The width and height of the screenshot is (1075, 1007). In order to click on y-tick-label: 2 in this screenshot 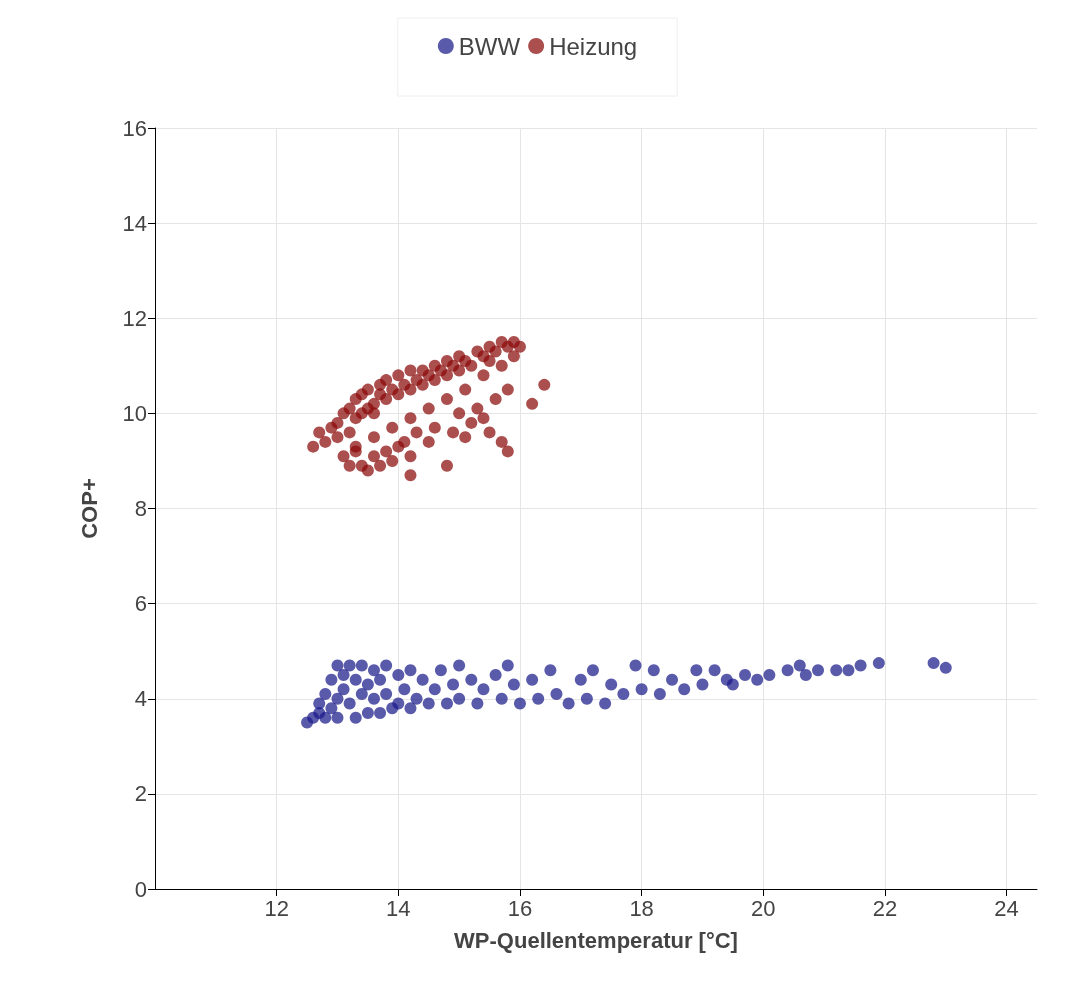, I will do `click(140, 794)`.